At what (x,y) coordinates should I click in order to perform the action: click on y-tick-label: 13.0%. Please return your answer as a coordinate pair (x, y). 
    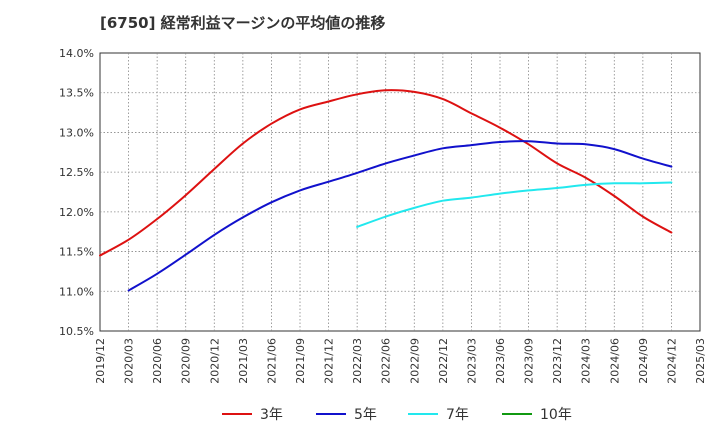
    Looking at the image, I should click on (76, 132).